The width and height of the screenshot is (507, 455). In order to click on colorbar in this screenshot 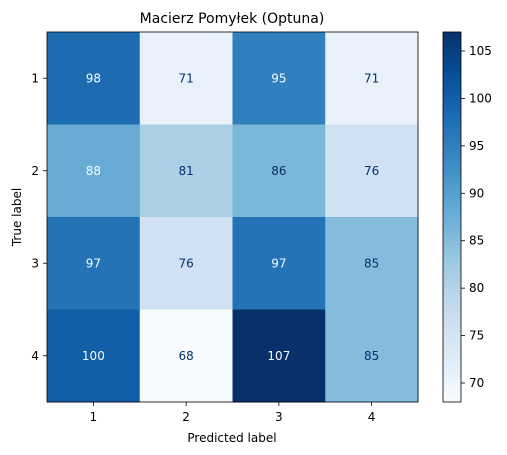, I will do `click(452, 217)`.